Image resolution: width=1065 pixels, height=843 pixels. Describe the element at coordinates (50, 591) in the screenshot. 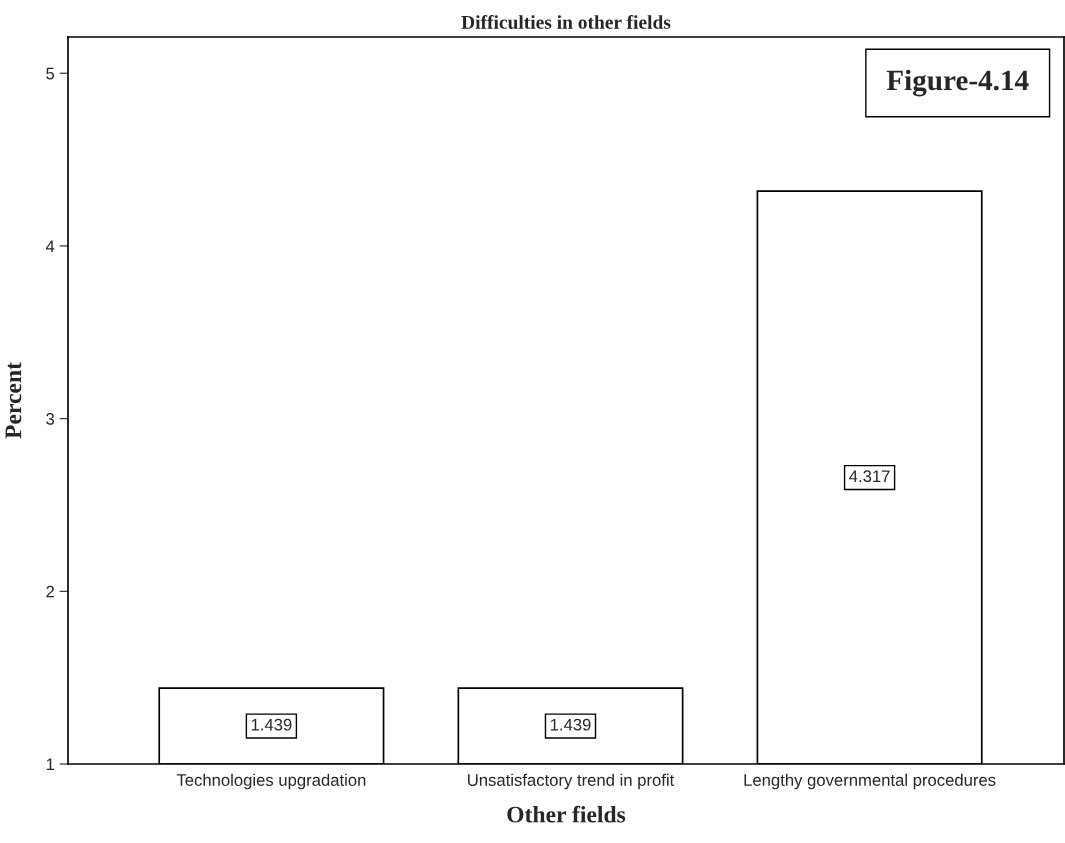

I see `y-tick-label: 2` at that location.